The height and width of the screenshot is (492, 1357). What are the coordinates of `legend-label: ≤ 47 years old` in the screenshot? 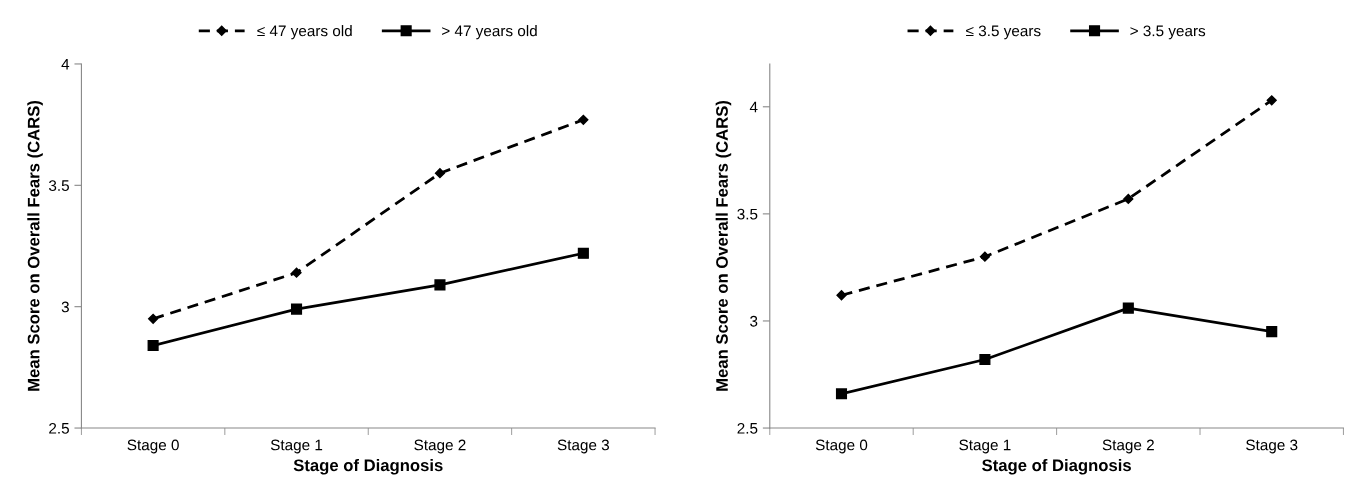 It's located at (304, 32).